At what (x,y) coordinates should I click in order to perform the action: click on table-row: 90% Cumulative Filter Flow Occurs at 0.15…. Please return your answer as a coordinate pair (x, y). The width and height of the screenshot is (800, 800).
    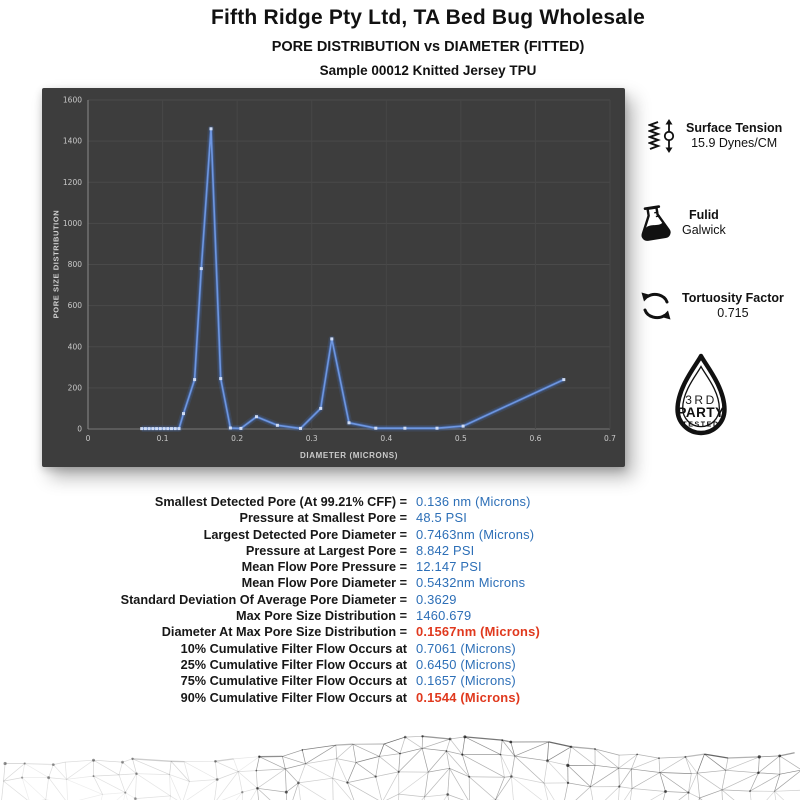
    Looking at the image, I should click on (325, 698).